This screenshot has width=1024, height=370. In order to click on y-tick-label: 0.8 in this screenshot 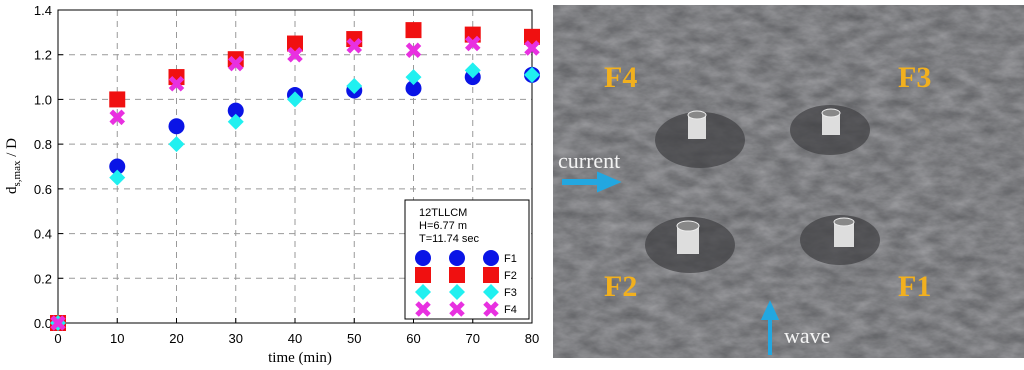, I will do `click(43, 144)`.